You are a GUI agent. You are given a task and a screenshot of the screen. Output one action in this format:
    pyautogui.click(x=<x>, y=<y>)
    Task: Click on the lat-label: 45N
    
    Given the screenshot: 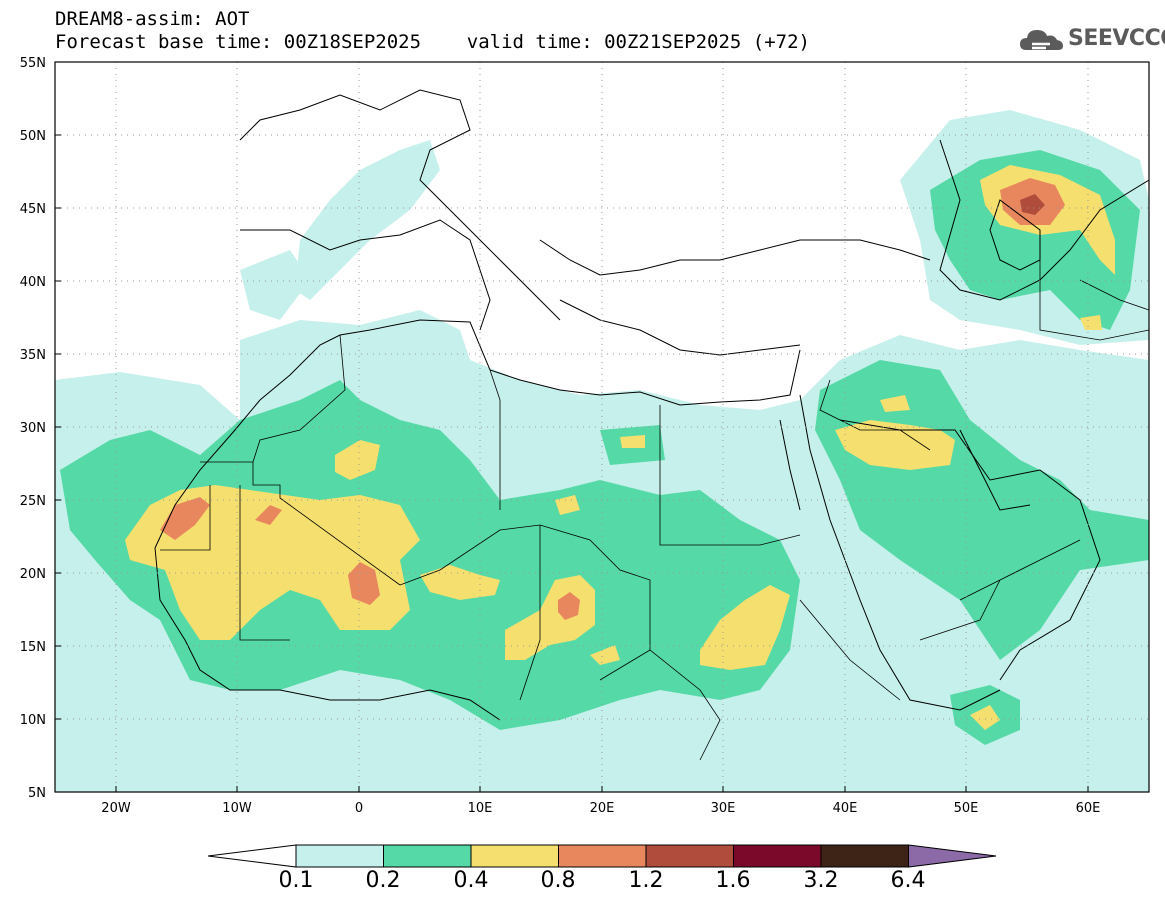 What is the action you would take?
    pyautogui.click(x=33, y=209)
    